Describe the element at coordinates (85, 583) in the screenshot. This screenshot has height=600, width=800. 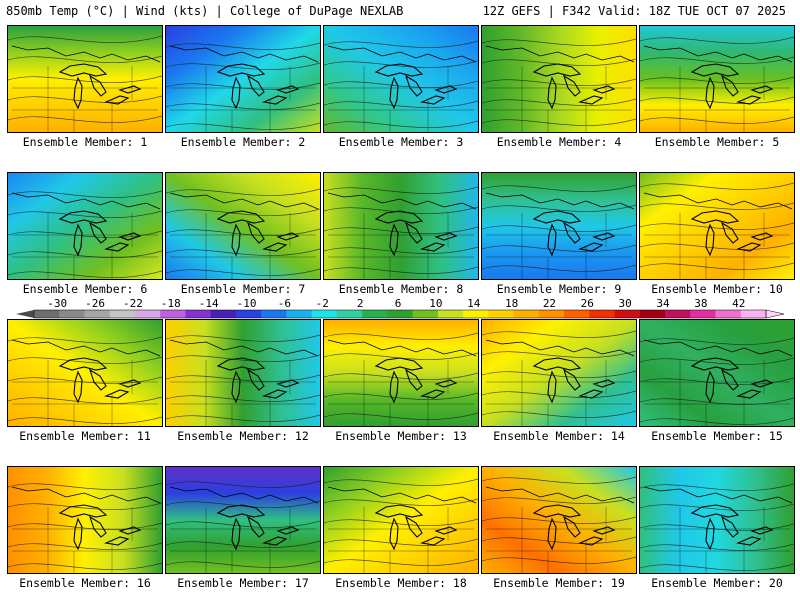
I see `member-label: Ensemble Member: 16` at that location.